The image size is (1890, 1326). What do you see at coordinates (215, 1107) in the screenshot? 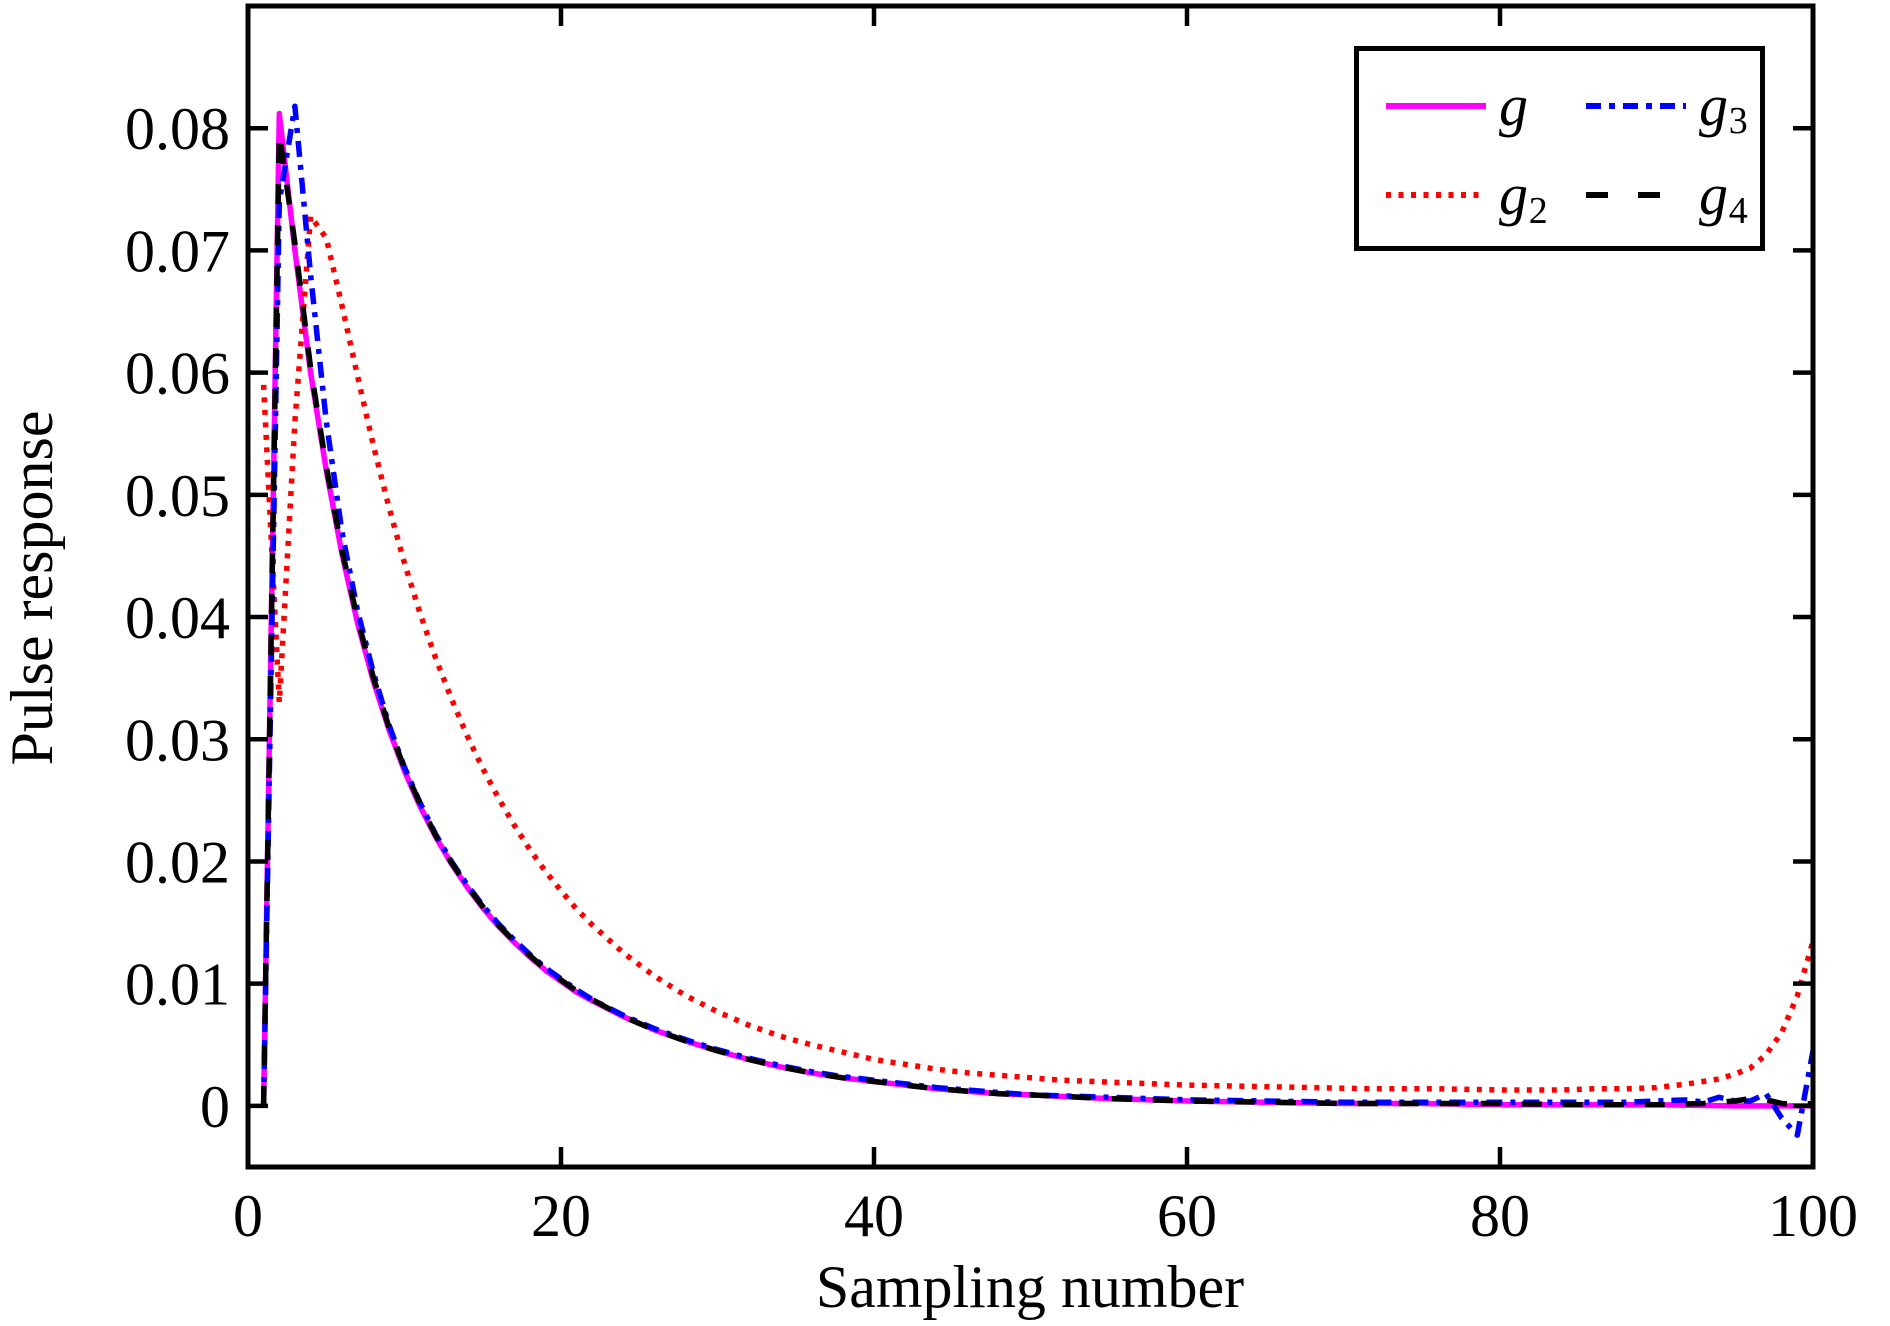
I see `y-tick-label: 0` at bounding box center [215, 1107].